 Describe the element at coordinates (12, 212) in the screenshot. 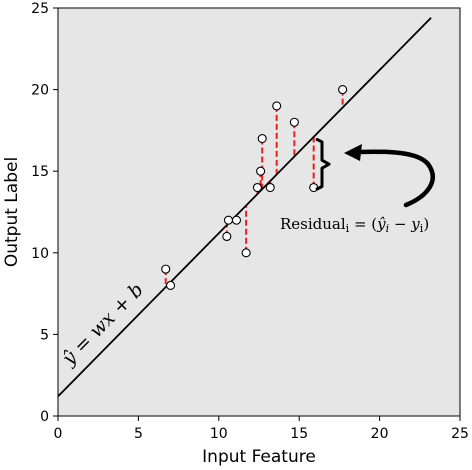

I see `y-axis-label: Output Label` at that location.